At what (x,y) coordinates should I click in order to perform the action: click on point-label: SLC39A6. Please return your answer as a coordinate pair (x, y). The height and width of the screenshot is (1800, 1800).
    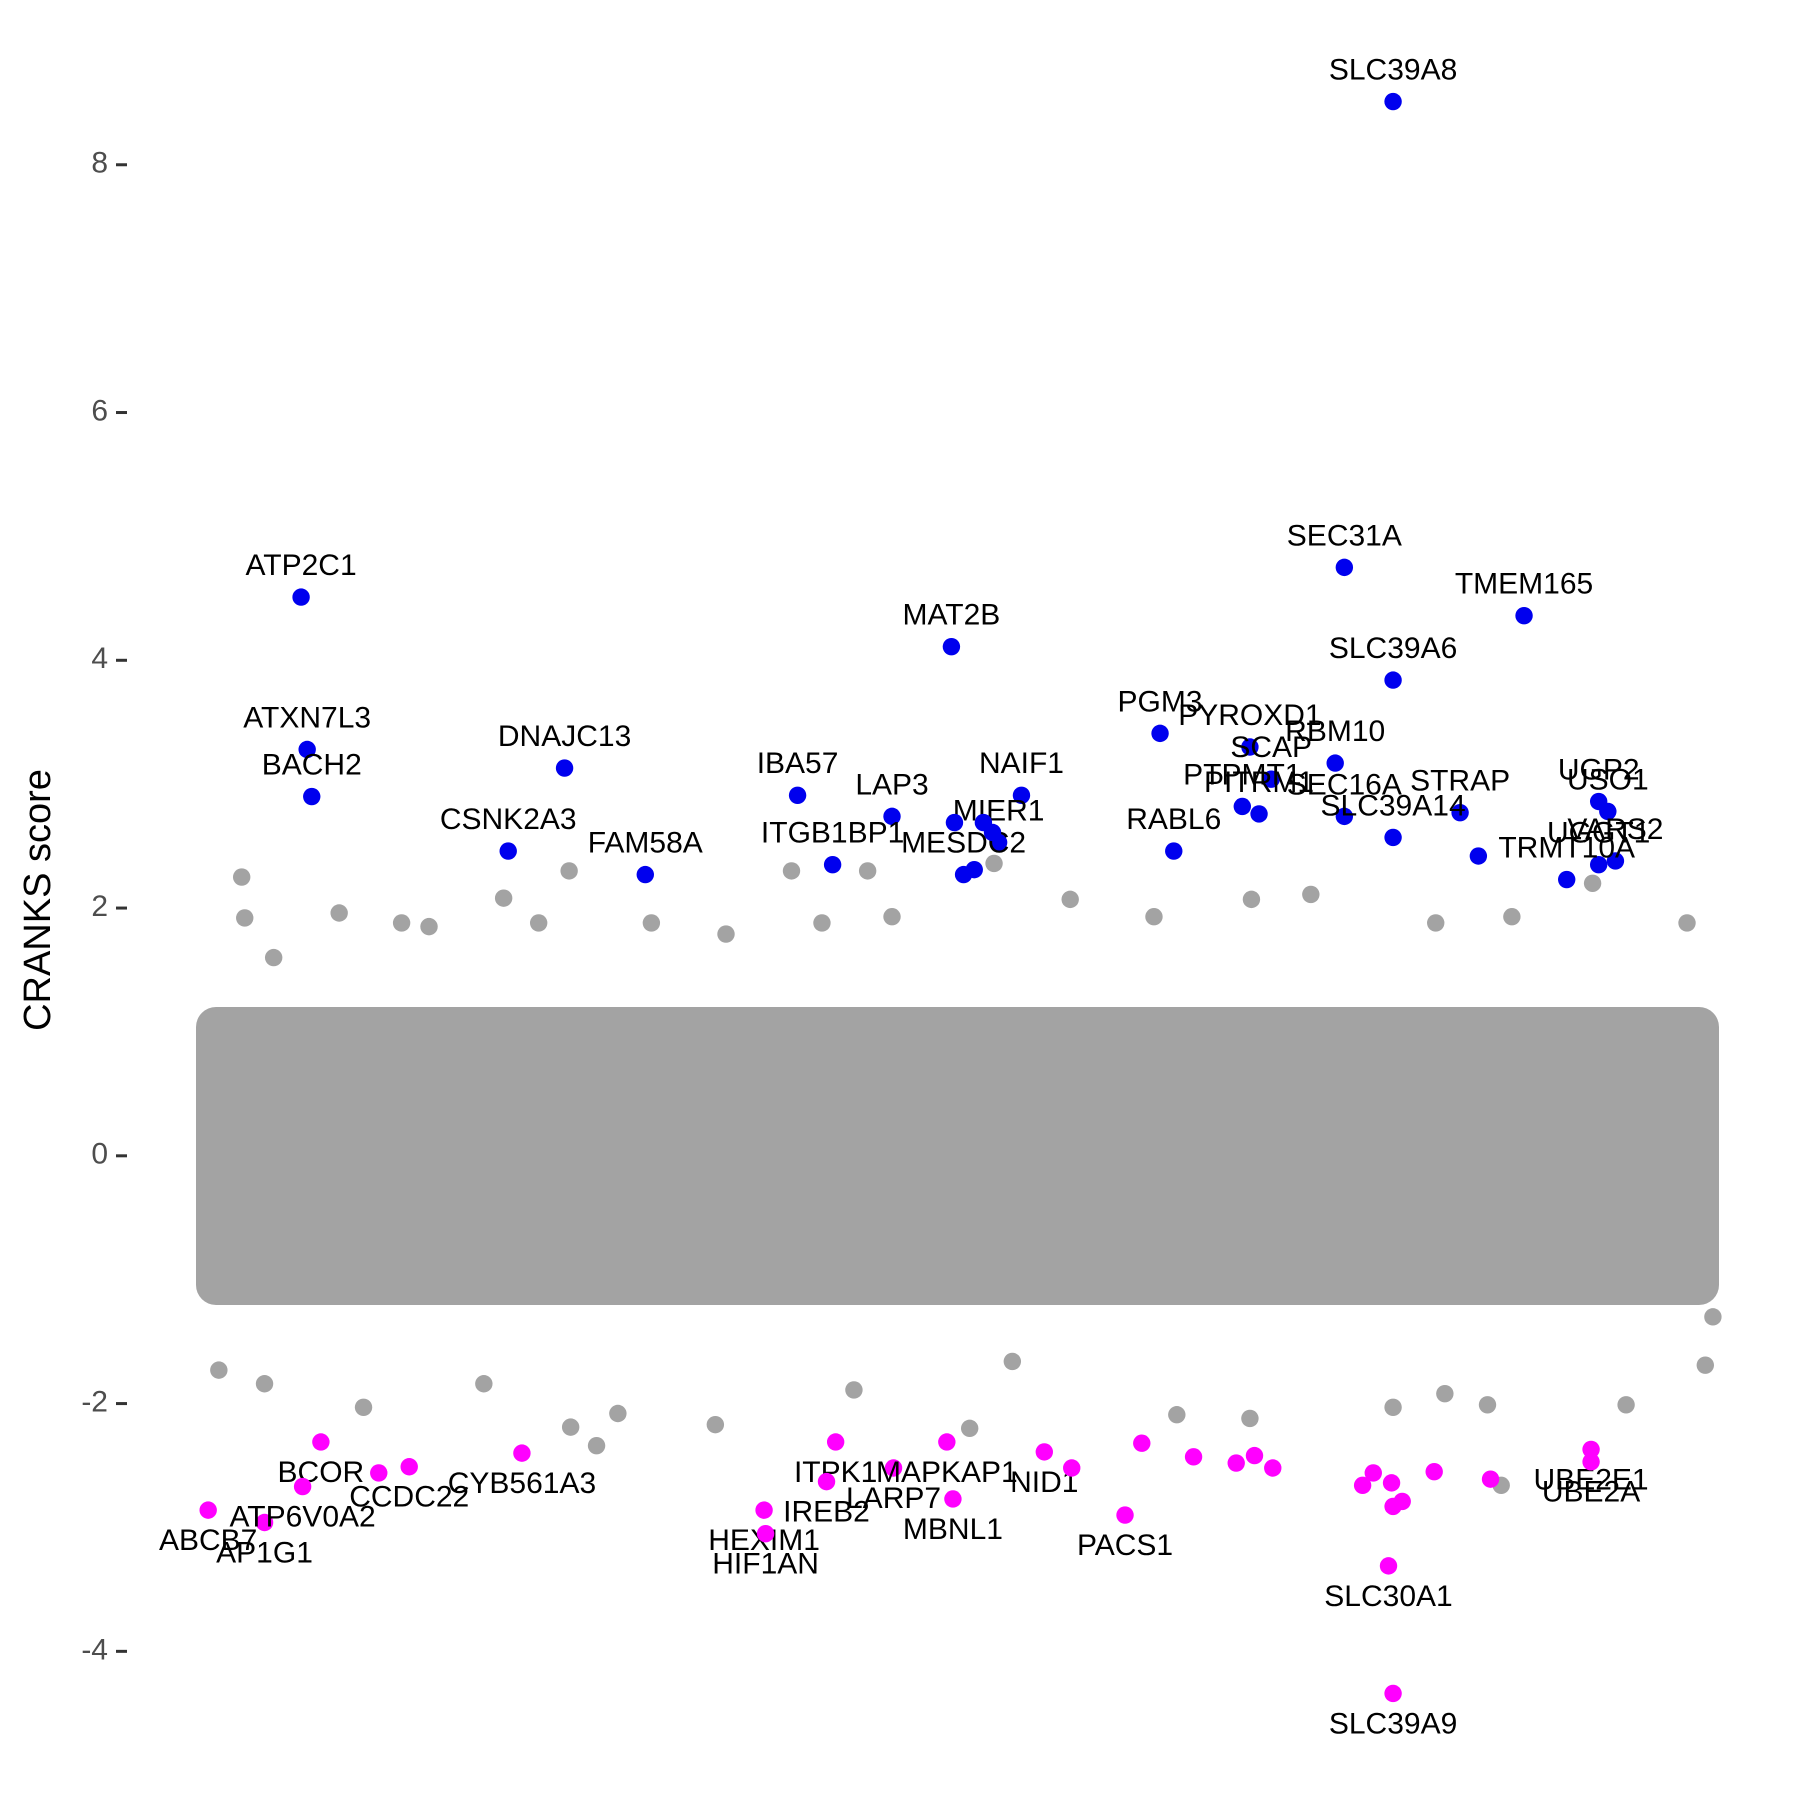
    Looking at the image, I should click on (1393, 648).